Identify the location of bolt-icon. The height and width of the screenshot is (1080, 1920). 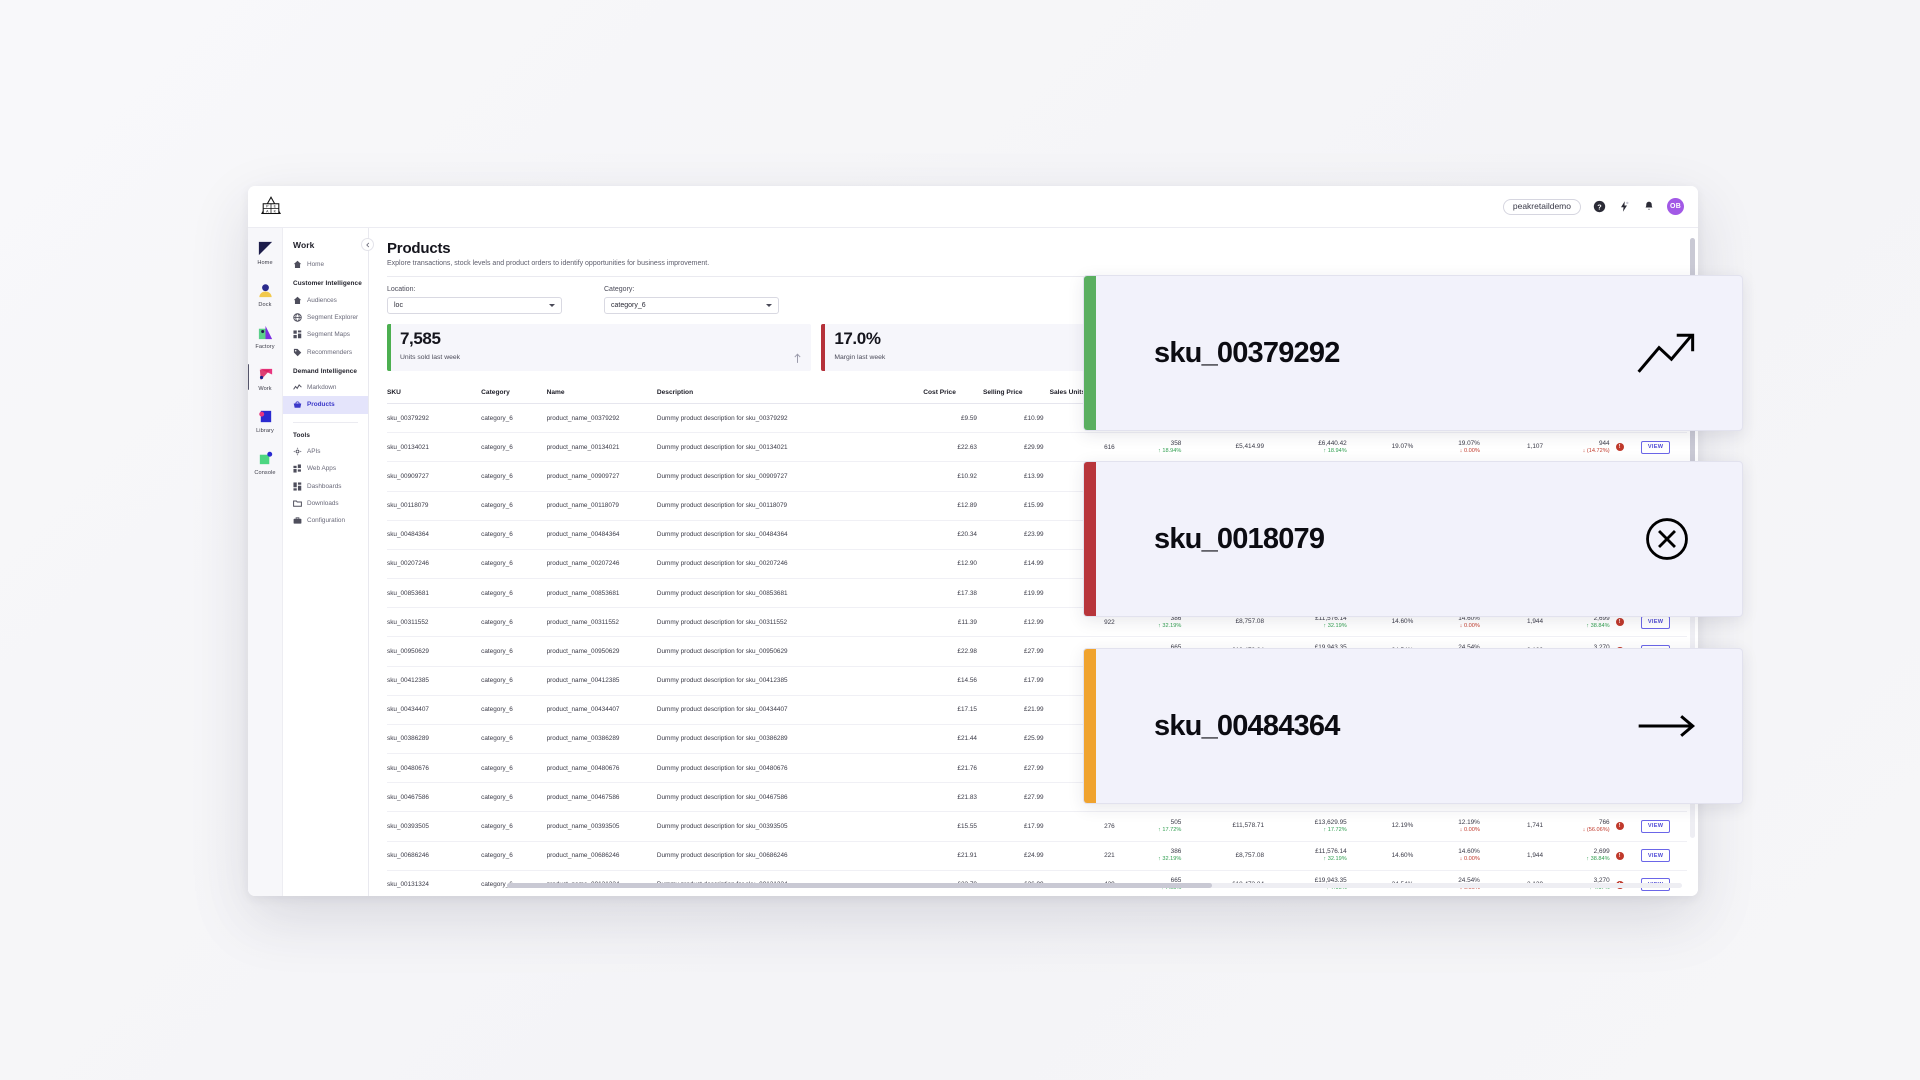
(1624, 207).